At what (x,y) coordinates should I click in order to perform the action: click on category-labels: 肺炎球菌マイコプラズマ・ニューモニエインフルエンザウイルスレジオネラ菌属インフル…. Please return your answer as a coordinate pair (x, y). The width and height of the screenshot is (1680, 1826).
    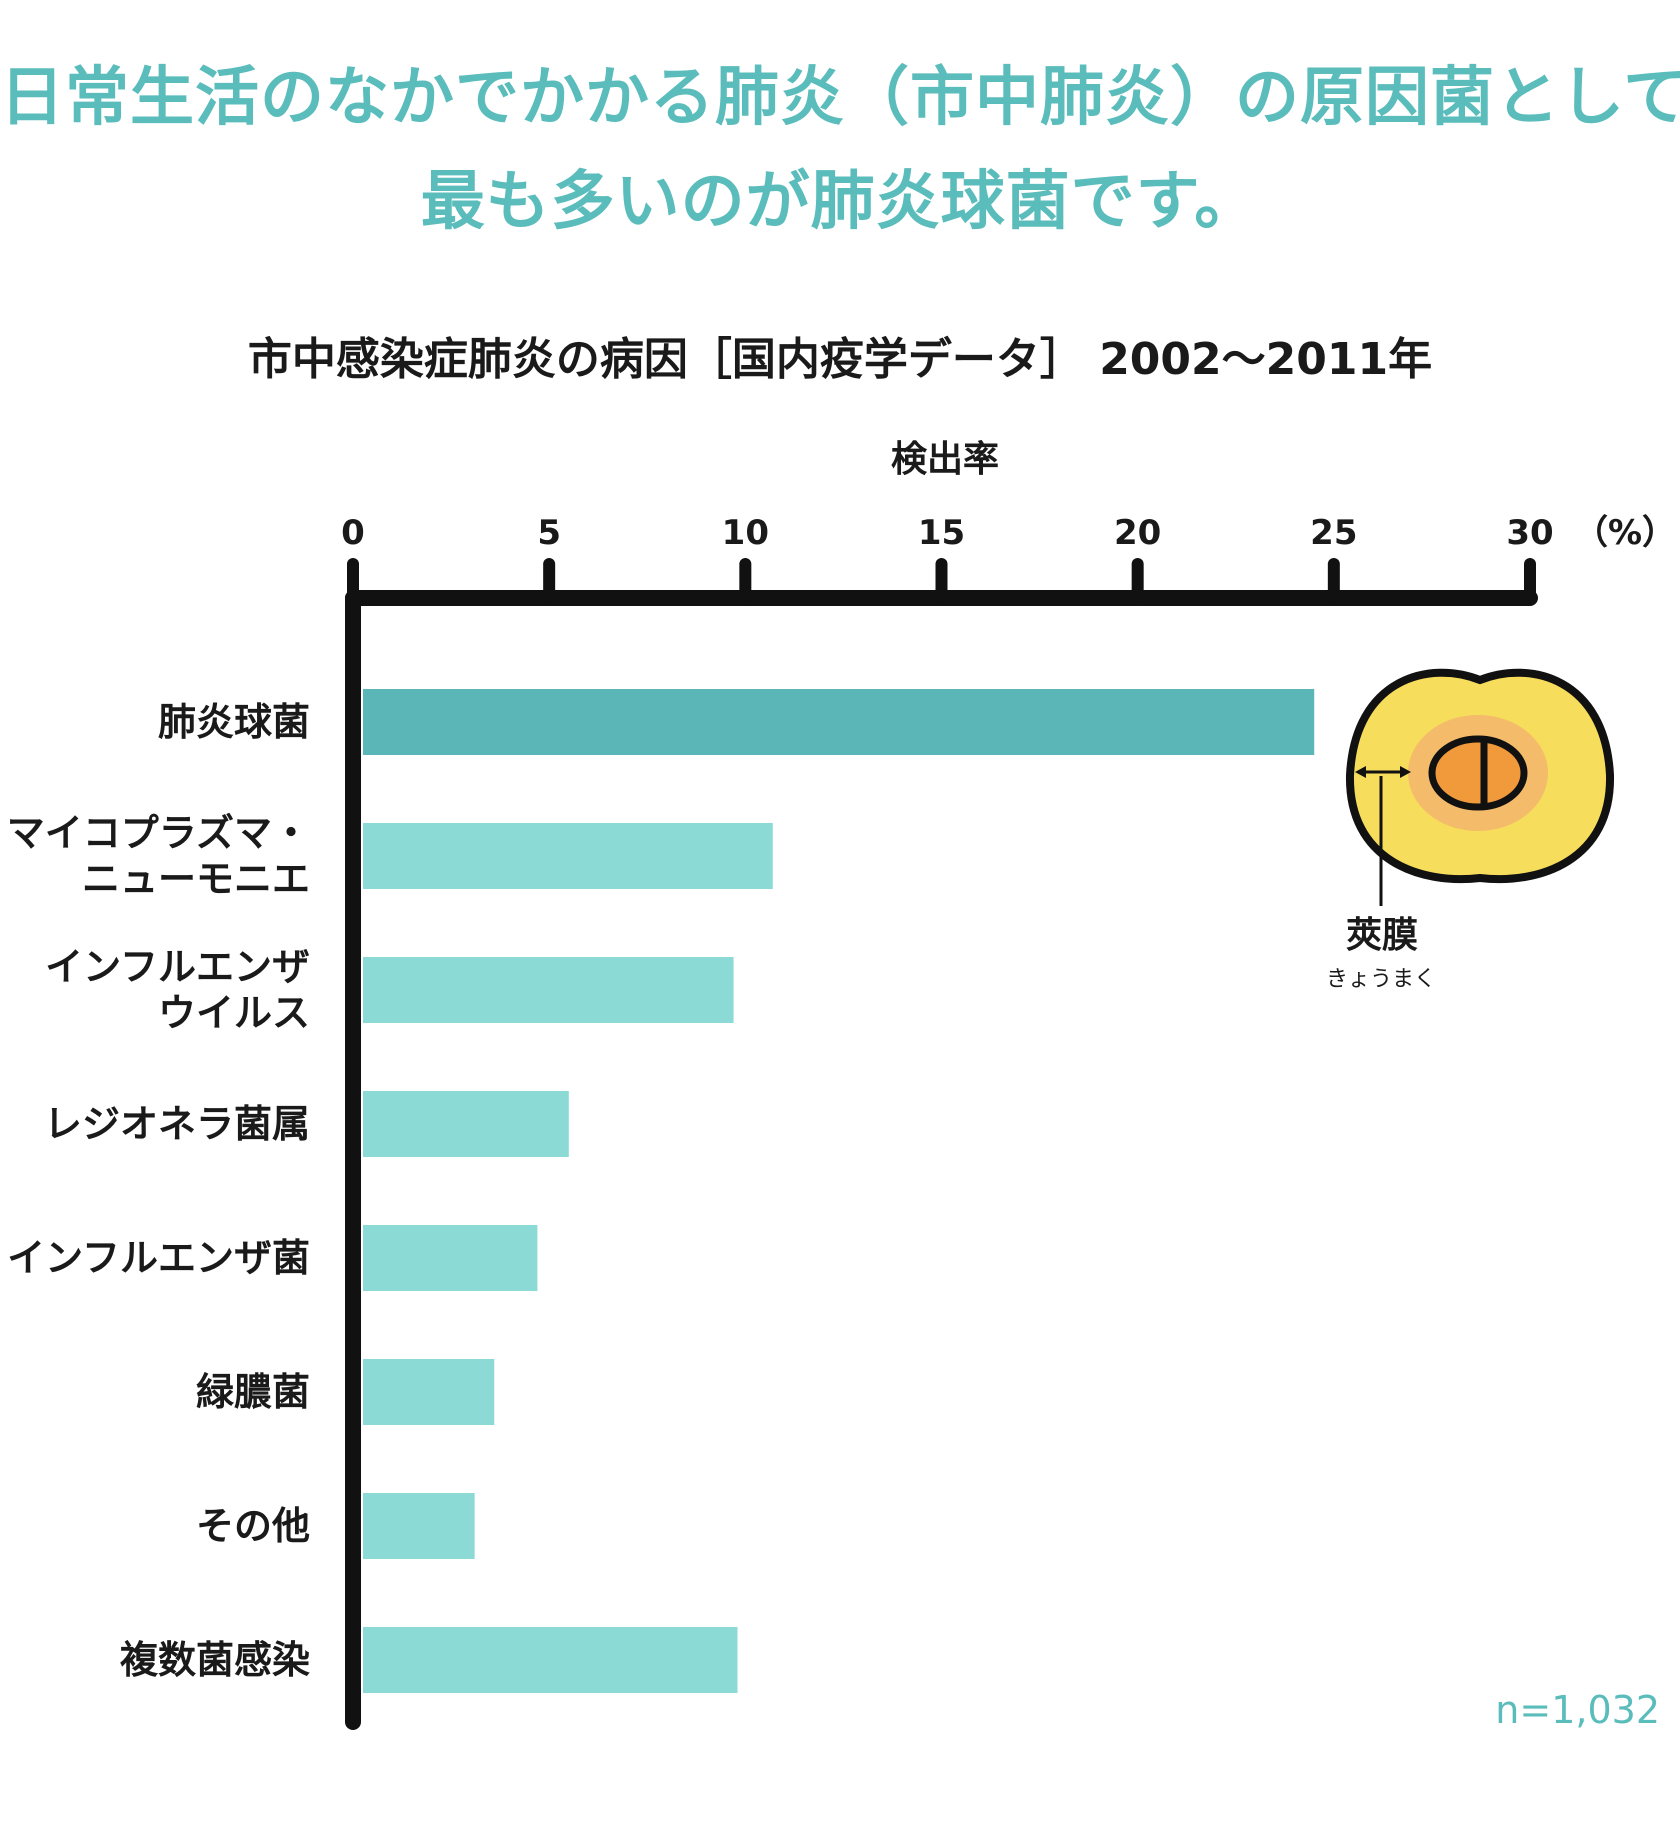
    Looking at the image, I should click on (158, 1191).